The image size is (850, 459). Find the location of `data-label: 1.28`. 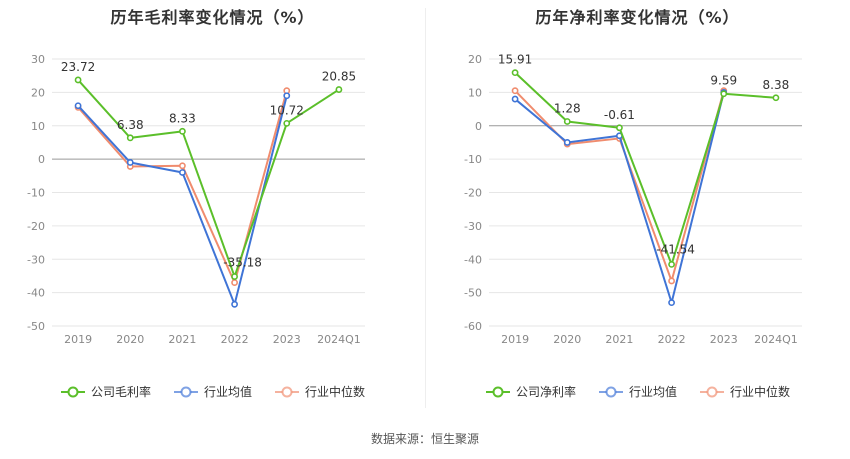

data-label: 1.28 is located at coordinates (567, 108).